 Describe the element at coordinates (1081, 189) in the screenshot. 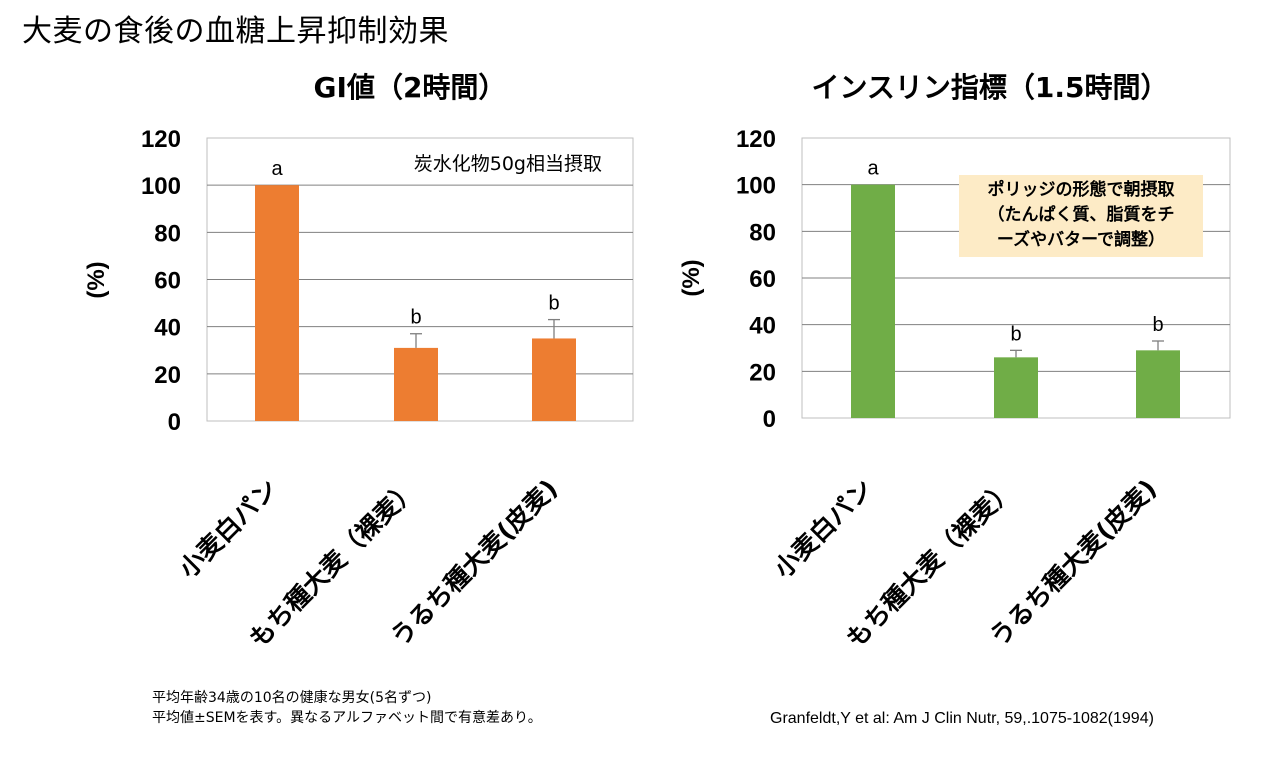

I see `annotation-line: ポリッジの形態で朝摂取` at that location.